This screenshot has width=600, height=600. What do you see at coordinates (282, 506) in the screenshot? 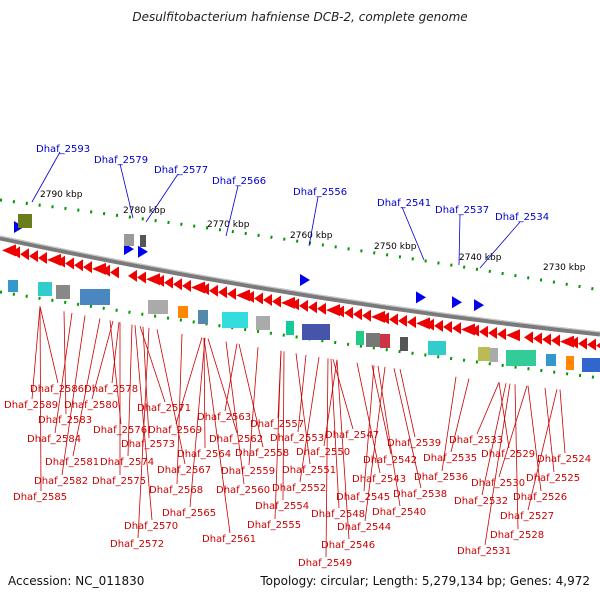
I see `gene-label-dhaf-2554: Dhaf_2554` at bounding box center [282, 506].